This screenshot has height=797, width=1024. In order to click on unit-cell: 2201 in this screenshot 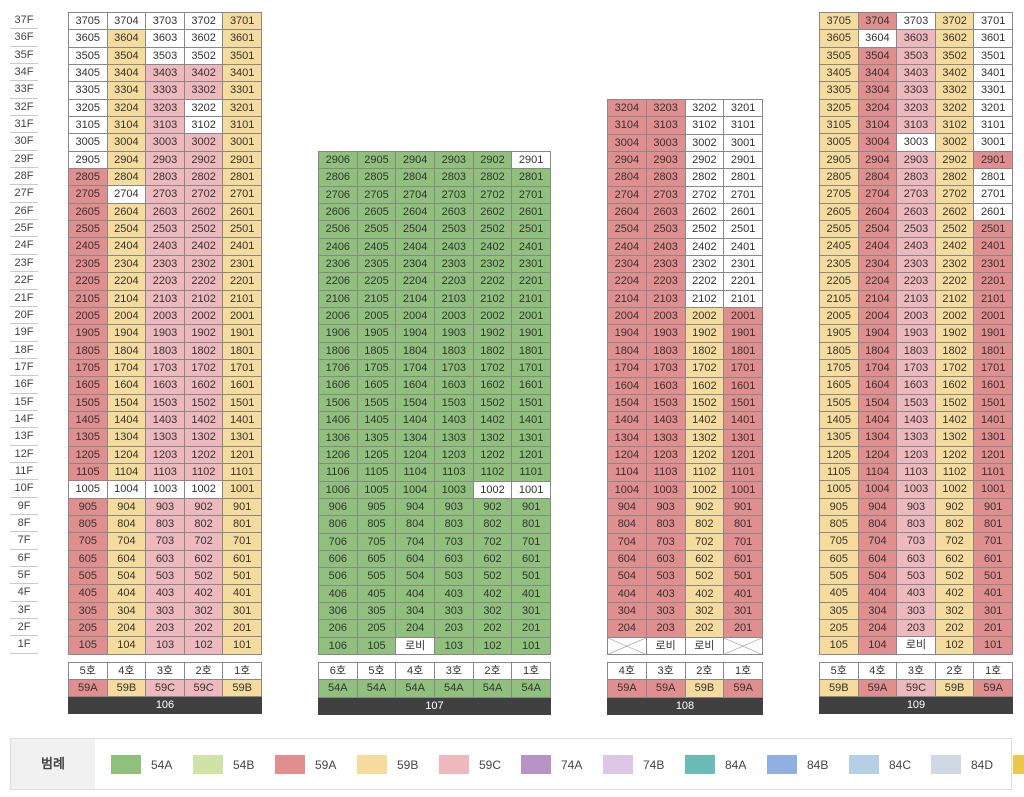, I will do `click(993, 282)`.